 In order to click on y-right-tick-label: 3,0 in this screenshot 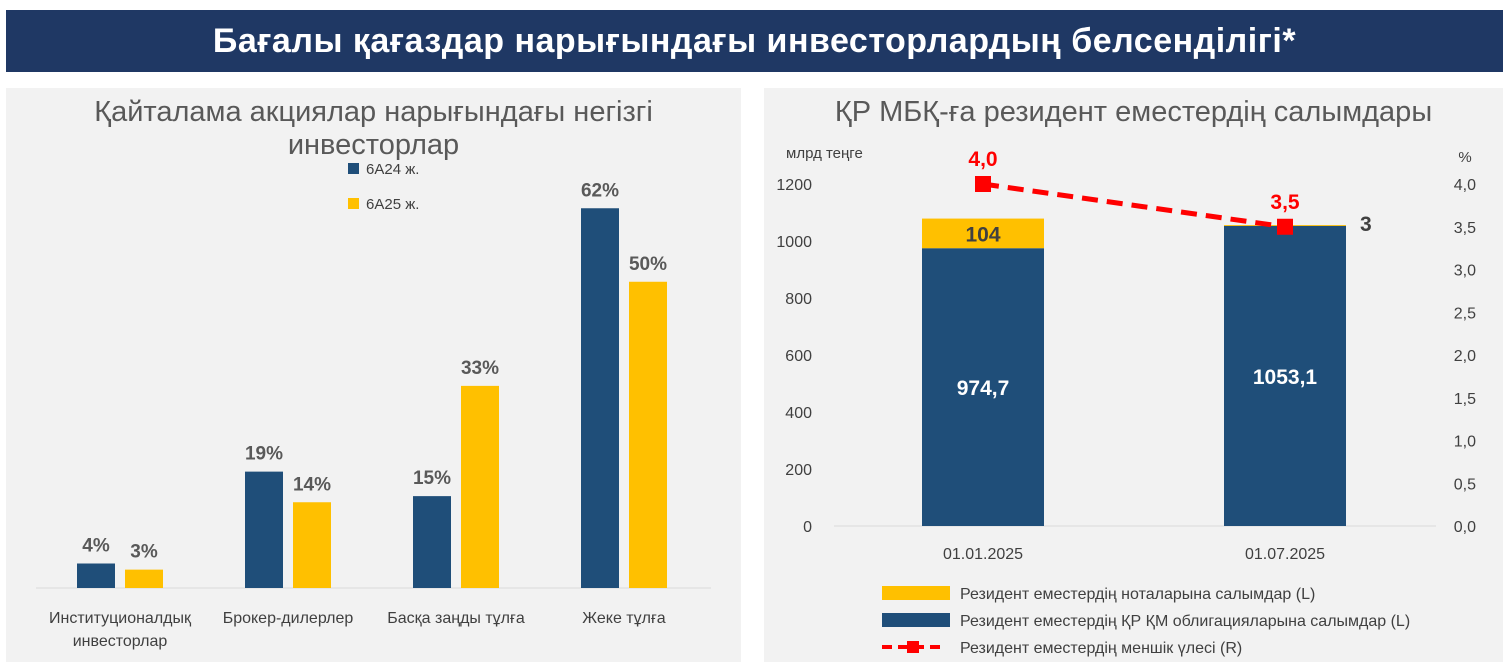, I will do `click(1465, 271)`.